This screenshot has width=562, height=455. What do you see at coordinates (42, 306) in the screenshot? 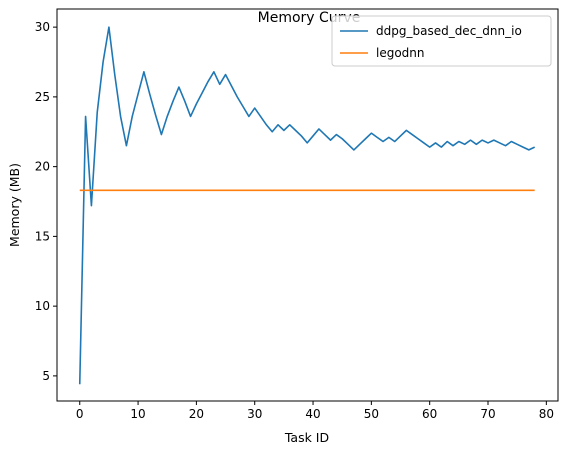
I see `y-tick-label: 10` at bounding box center [42, 306].